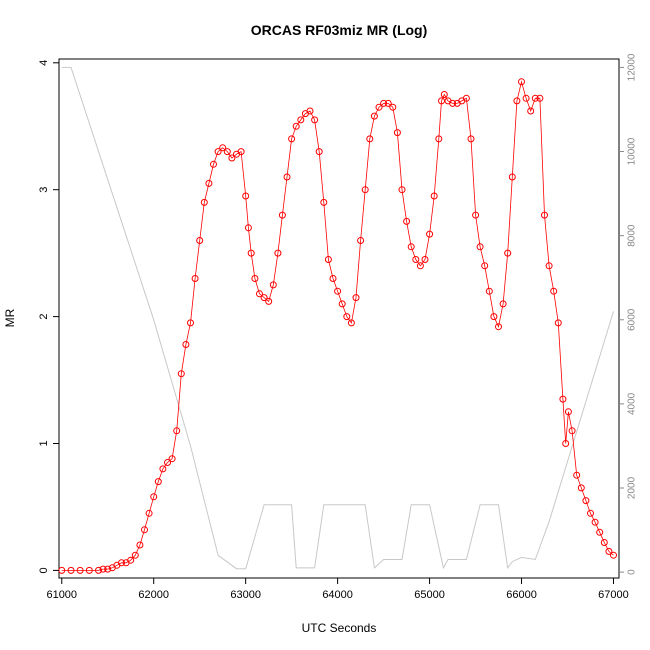 This screenshot has width=650, height=650. Describe the element at coordinates (44, 190) in the screenshot. I see `y-tick-label: 3` at that location.